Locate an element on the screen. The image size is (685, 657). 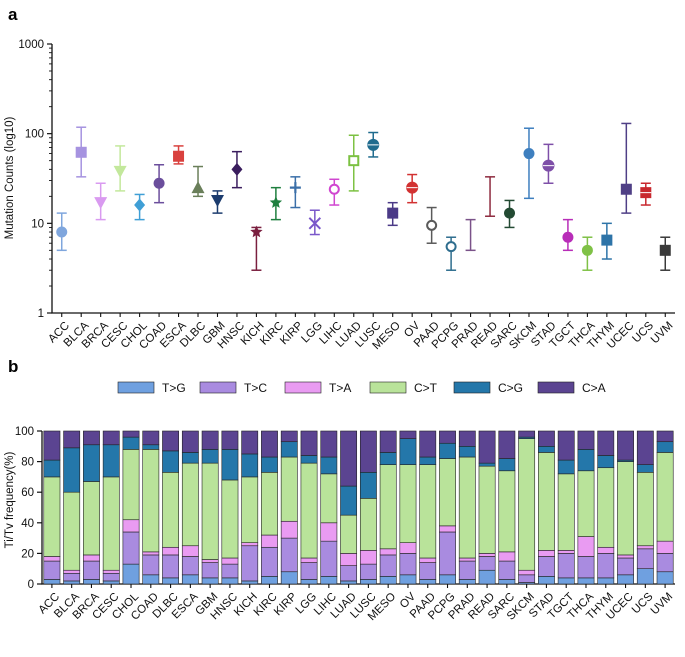
panel-a-point-tgct is located at coordinates (568, 235).